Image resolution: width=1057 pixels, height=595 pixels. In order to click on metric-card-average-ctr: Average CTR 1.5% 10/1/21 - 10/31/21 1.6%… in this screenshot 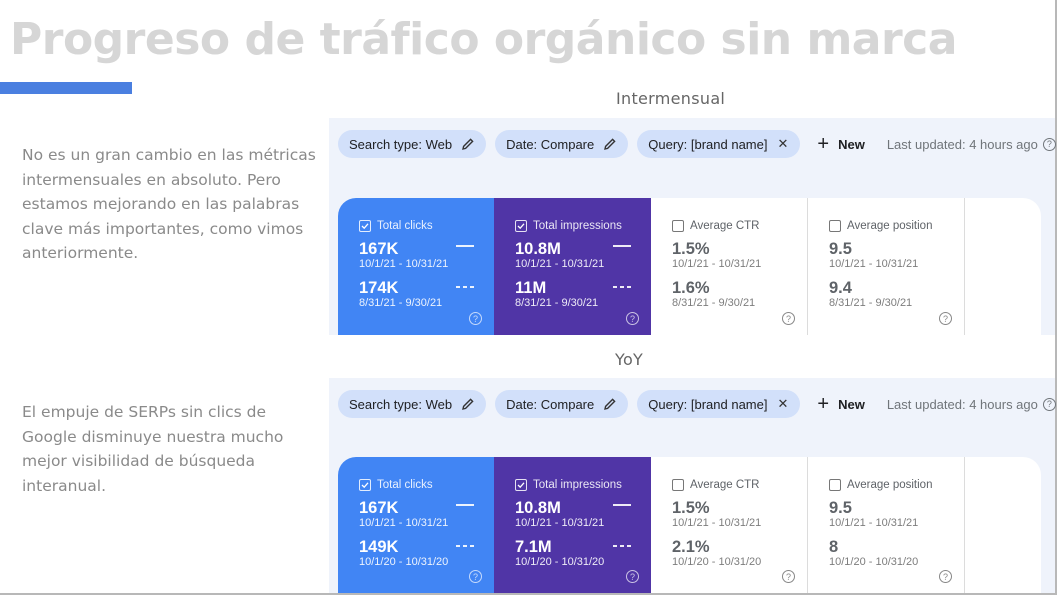, I will do `click(729, 266)`.